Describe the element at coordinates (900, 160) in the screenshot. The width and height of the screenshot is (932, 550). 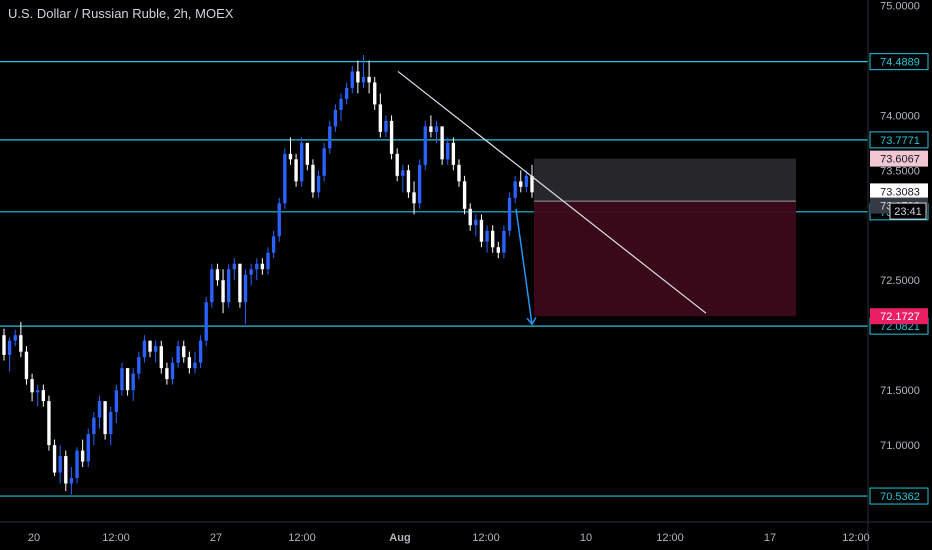
I see `price-tag-label: 73.6067` at that location.